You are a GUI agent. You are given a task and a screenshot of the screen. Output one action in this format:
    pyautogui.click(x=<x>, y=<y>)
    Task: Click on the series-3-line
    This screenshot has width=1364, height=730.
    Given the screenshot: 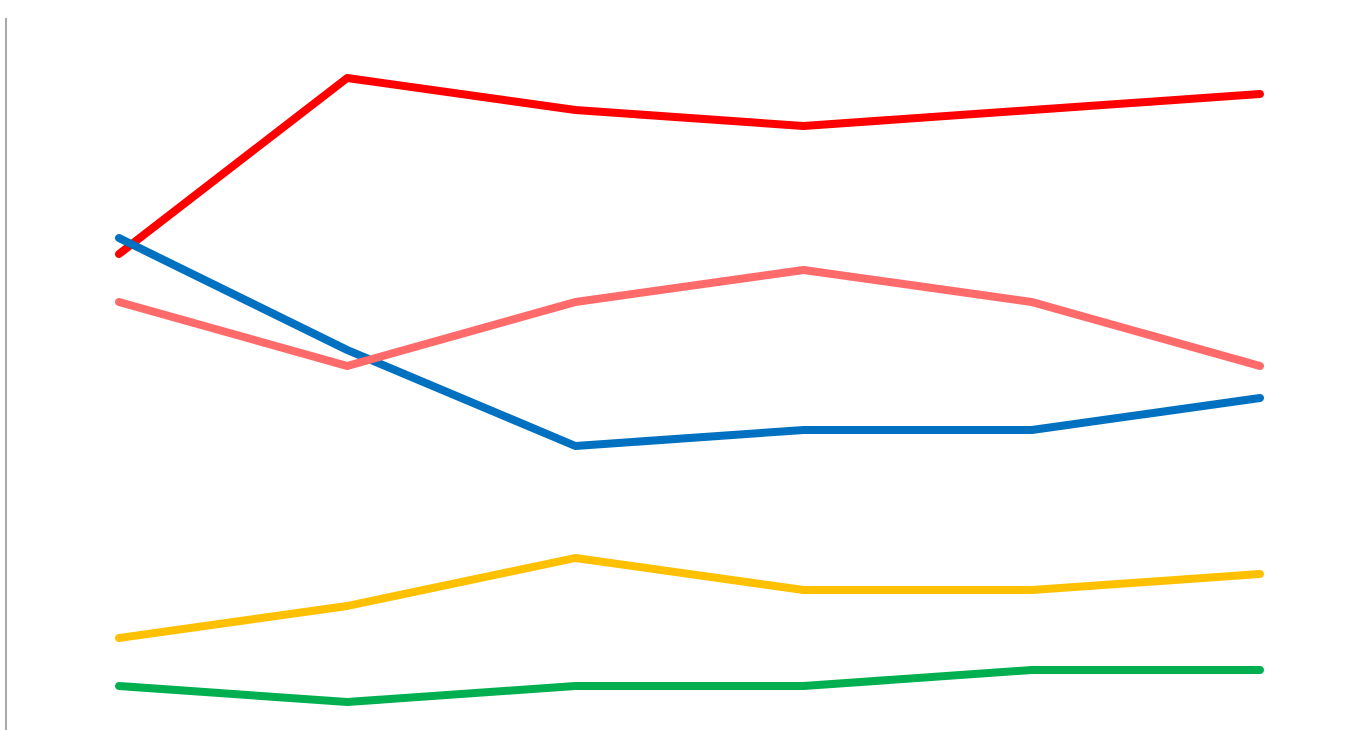 What is the action you would take?
    pyautogui.click(x=689, y=318)
    